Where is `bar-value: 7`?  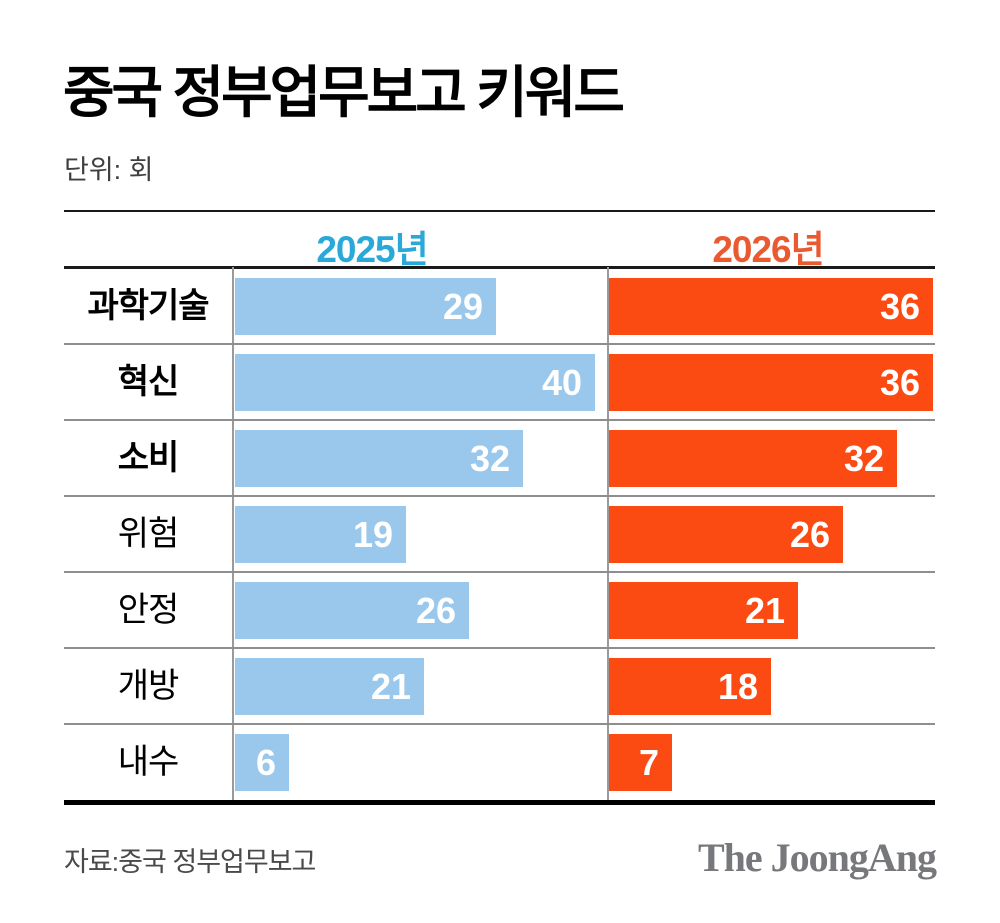
bar-value: 7 is located at coordinates (648, 762).